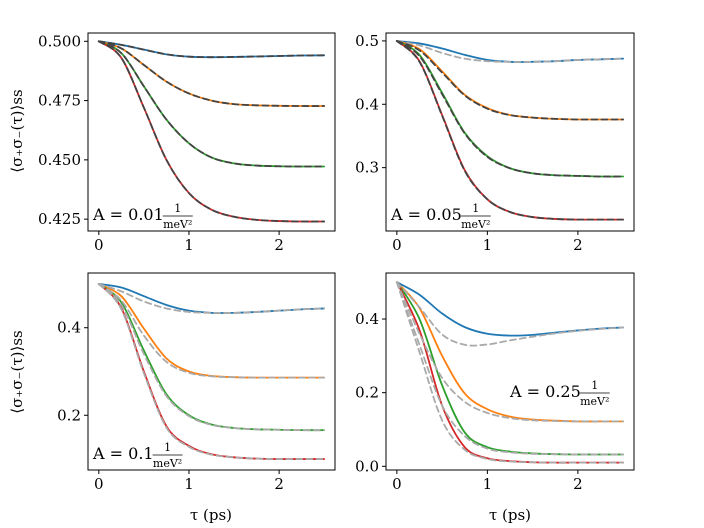 The width and height of the screenshot is (704, 528). I want to click on y-tick-label: 0.5, so click(367, 41).